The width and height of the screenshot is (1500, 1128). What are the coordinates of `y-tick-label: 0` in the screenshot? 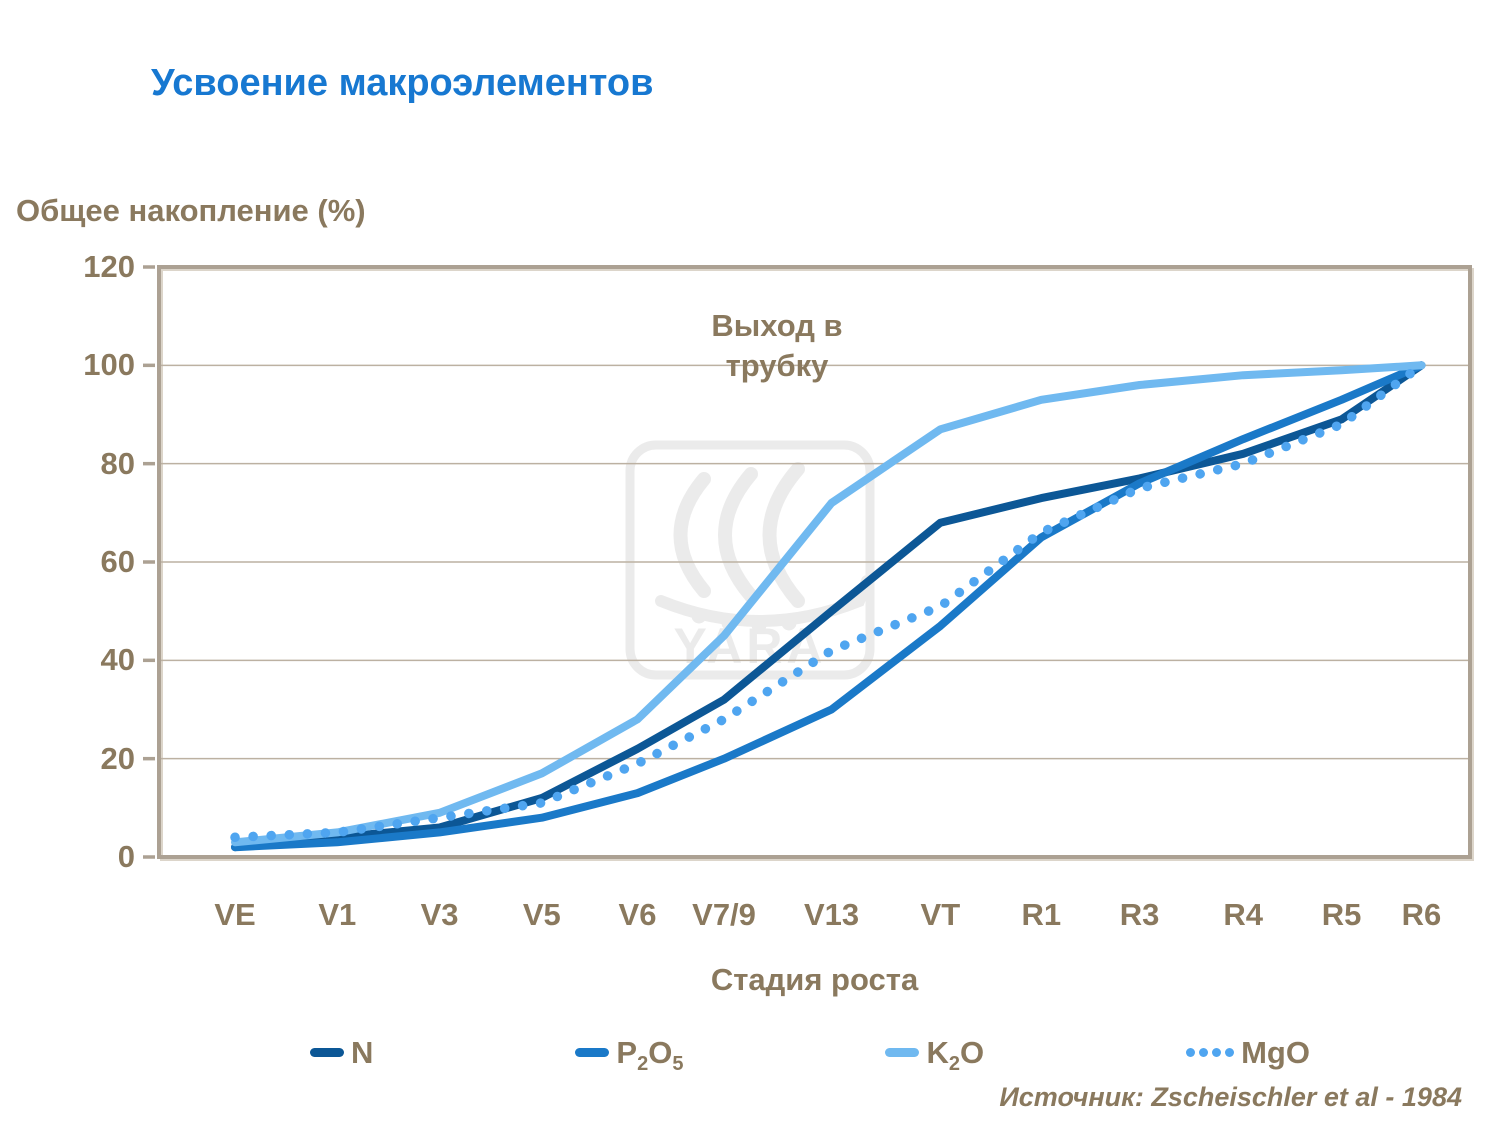 It's located at (126, 856).